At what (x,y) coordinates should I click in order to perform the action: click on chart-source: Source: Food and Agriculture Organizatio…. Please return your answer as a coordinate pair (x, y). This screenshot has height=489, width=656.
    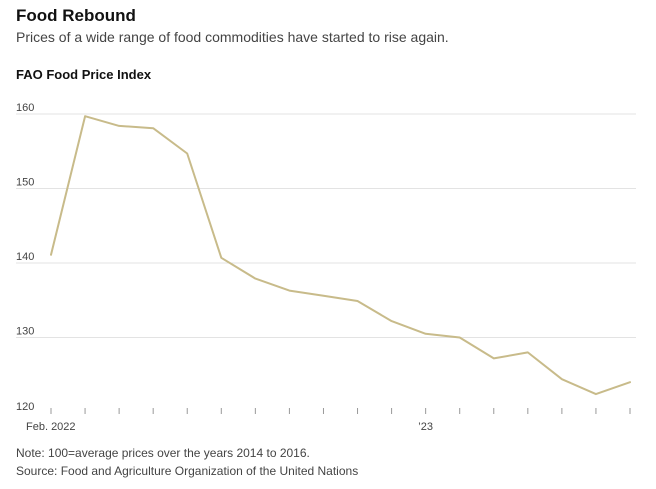
    Looking at the image, I should click on (187, 471).